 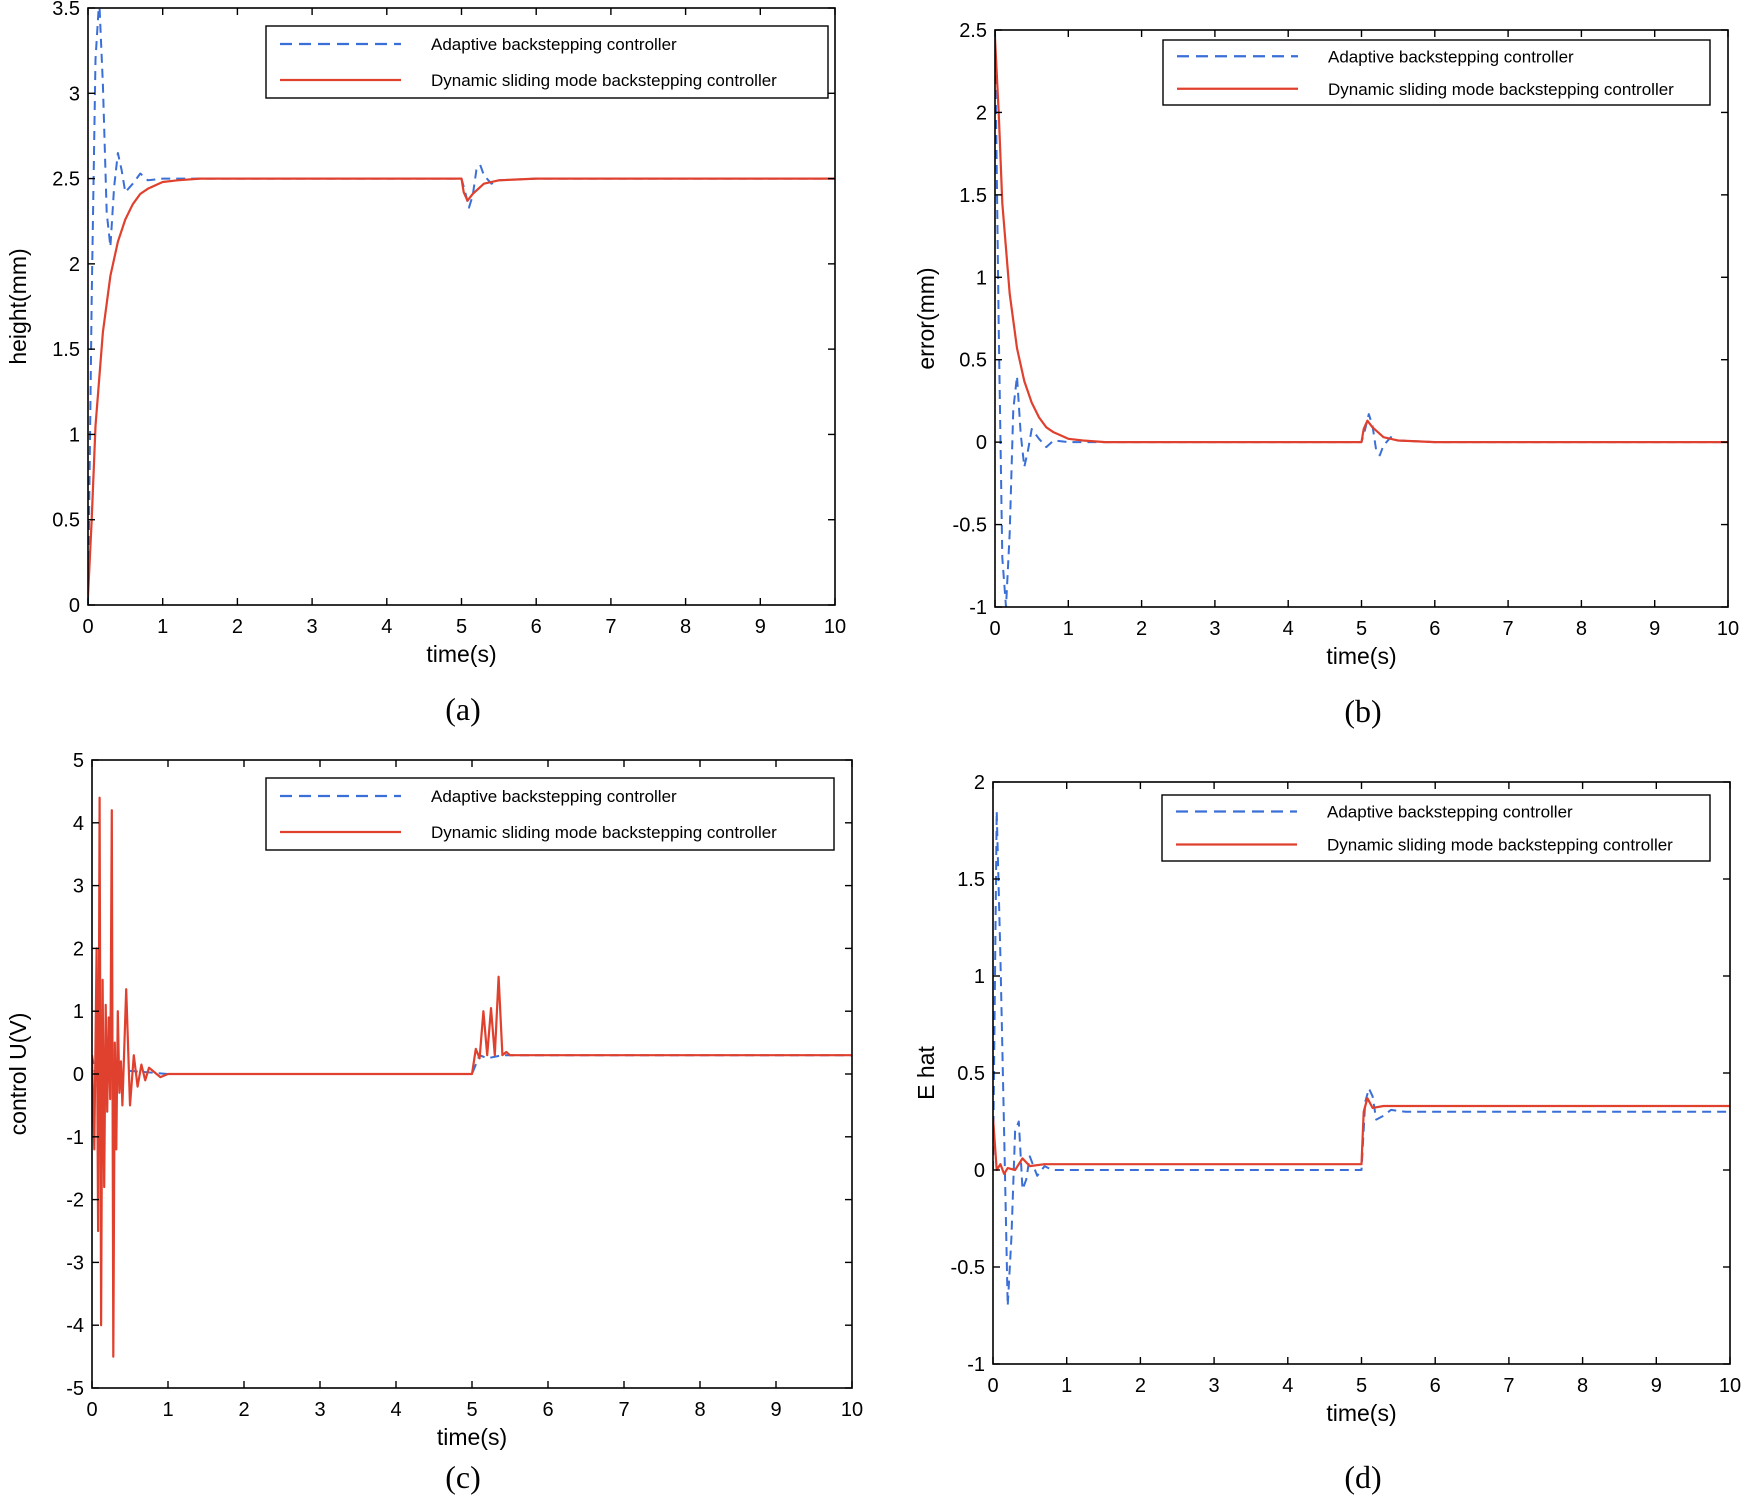 What do you see at coordinates (78, 761) in the screenshot?
I see `y-tick-label: 5` at bounding box center [78, 761].